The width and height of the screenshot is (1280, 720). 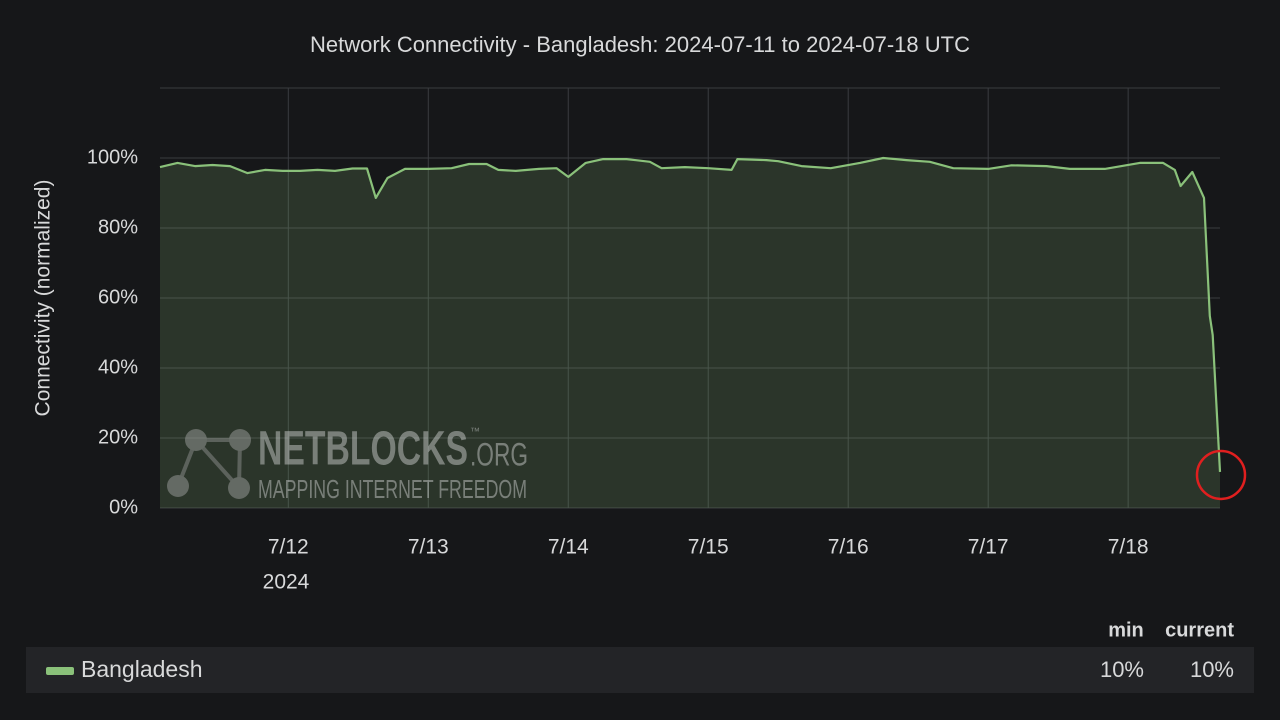 I want to click on legend-row, so click(x=640, y=670).